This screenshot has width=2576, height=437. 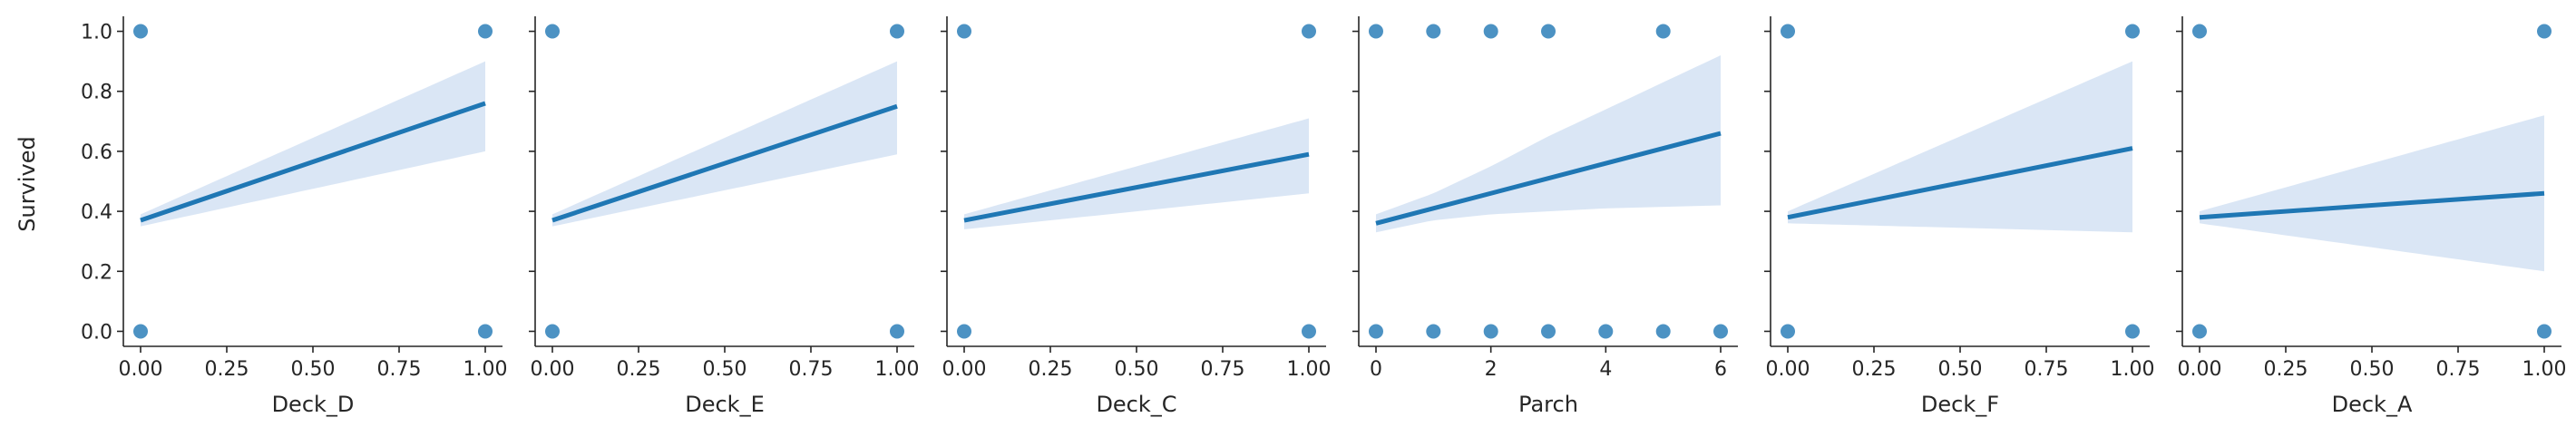 What do you see at coordinates (1960, 404) in the screenshot?
I see `x-axis-label: Deck_F` at bounding box center [1960, 404].